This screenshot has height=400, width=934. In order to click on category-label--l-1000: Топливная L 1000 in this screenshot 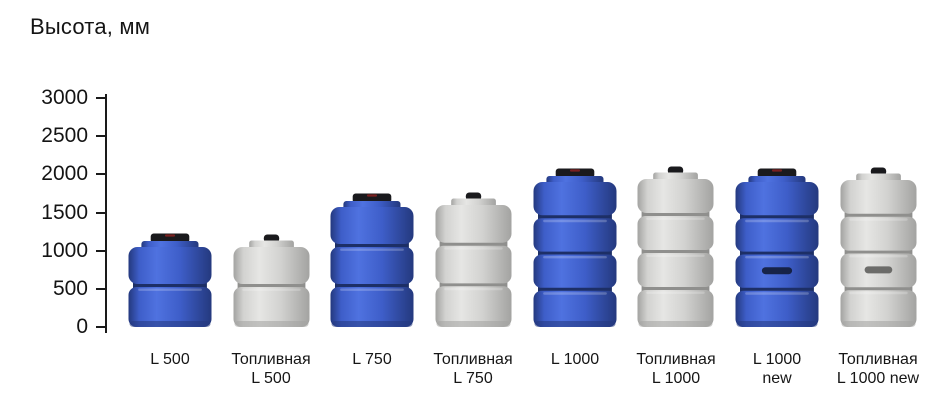, I will do `click(676, 369)`.